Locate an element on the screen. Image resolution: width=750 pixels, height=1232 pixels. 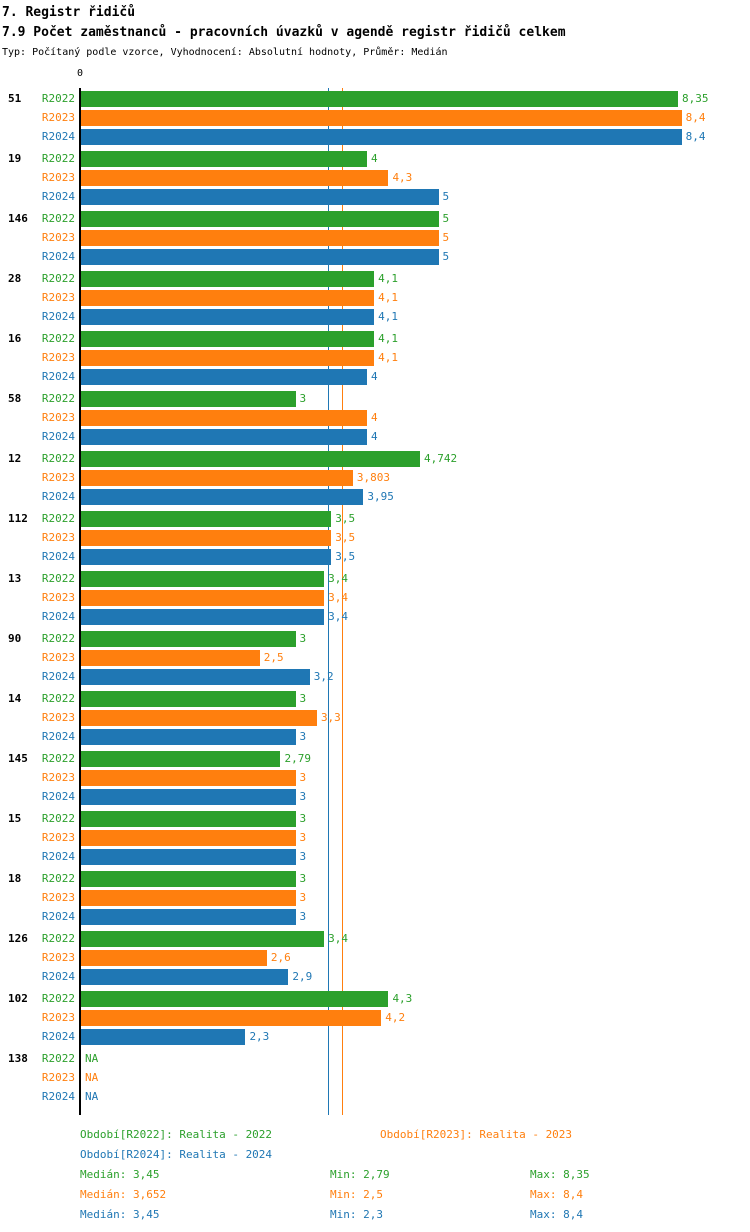
group-label: 138 is located at coordinates (18, 1058).